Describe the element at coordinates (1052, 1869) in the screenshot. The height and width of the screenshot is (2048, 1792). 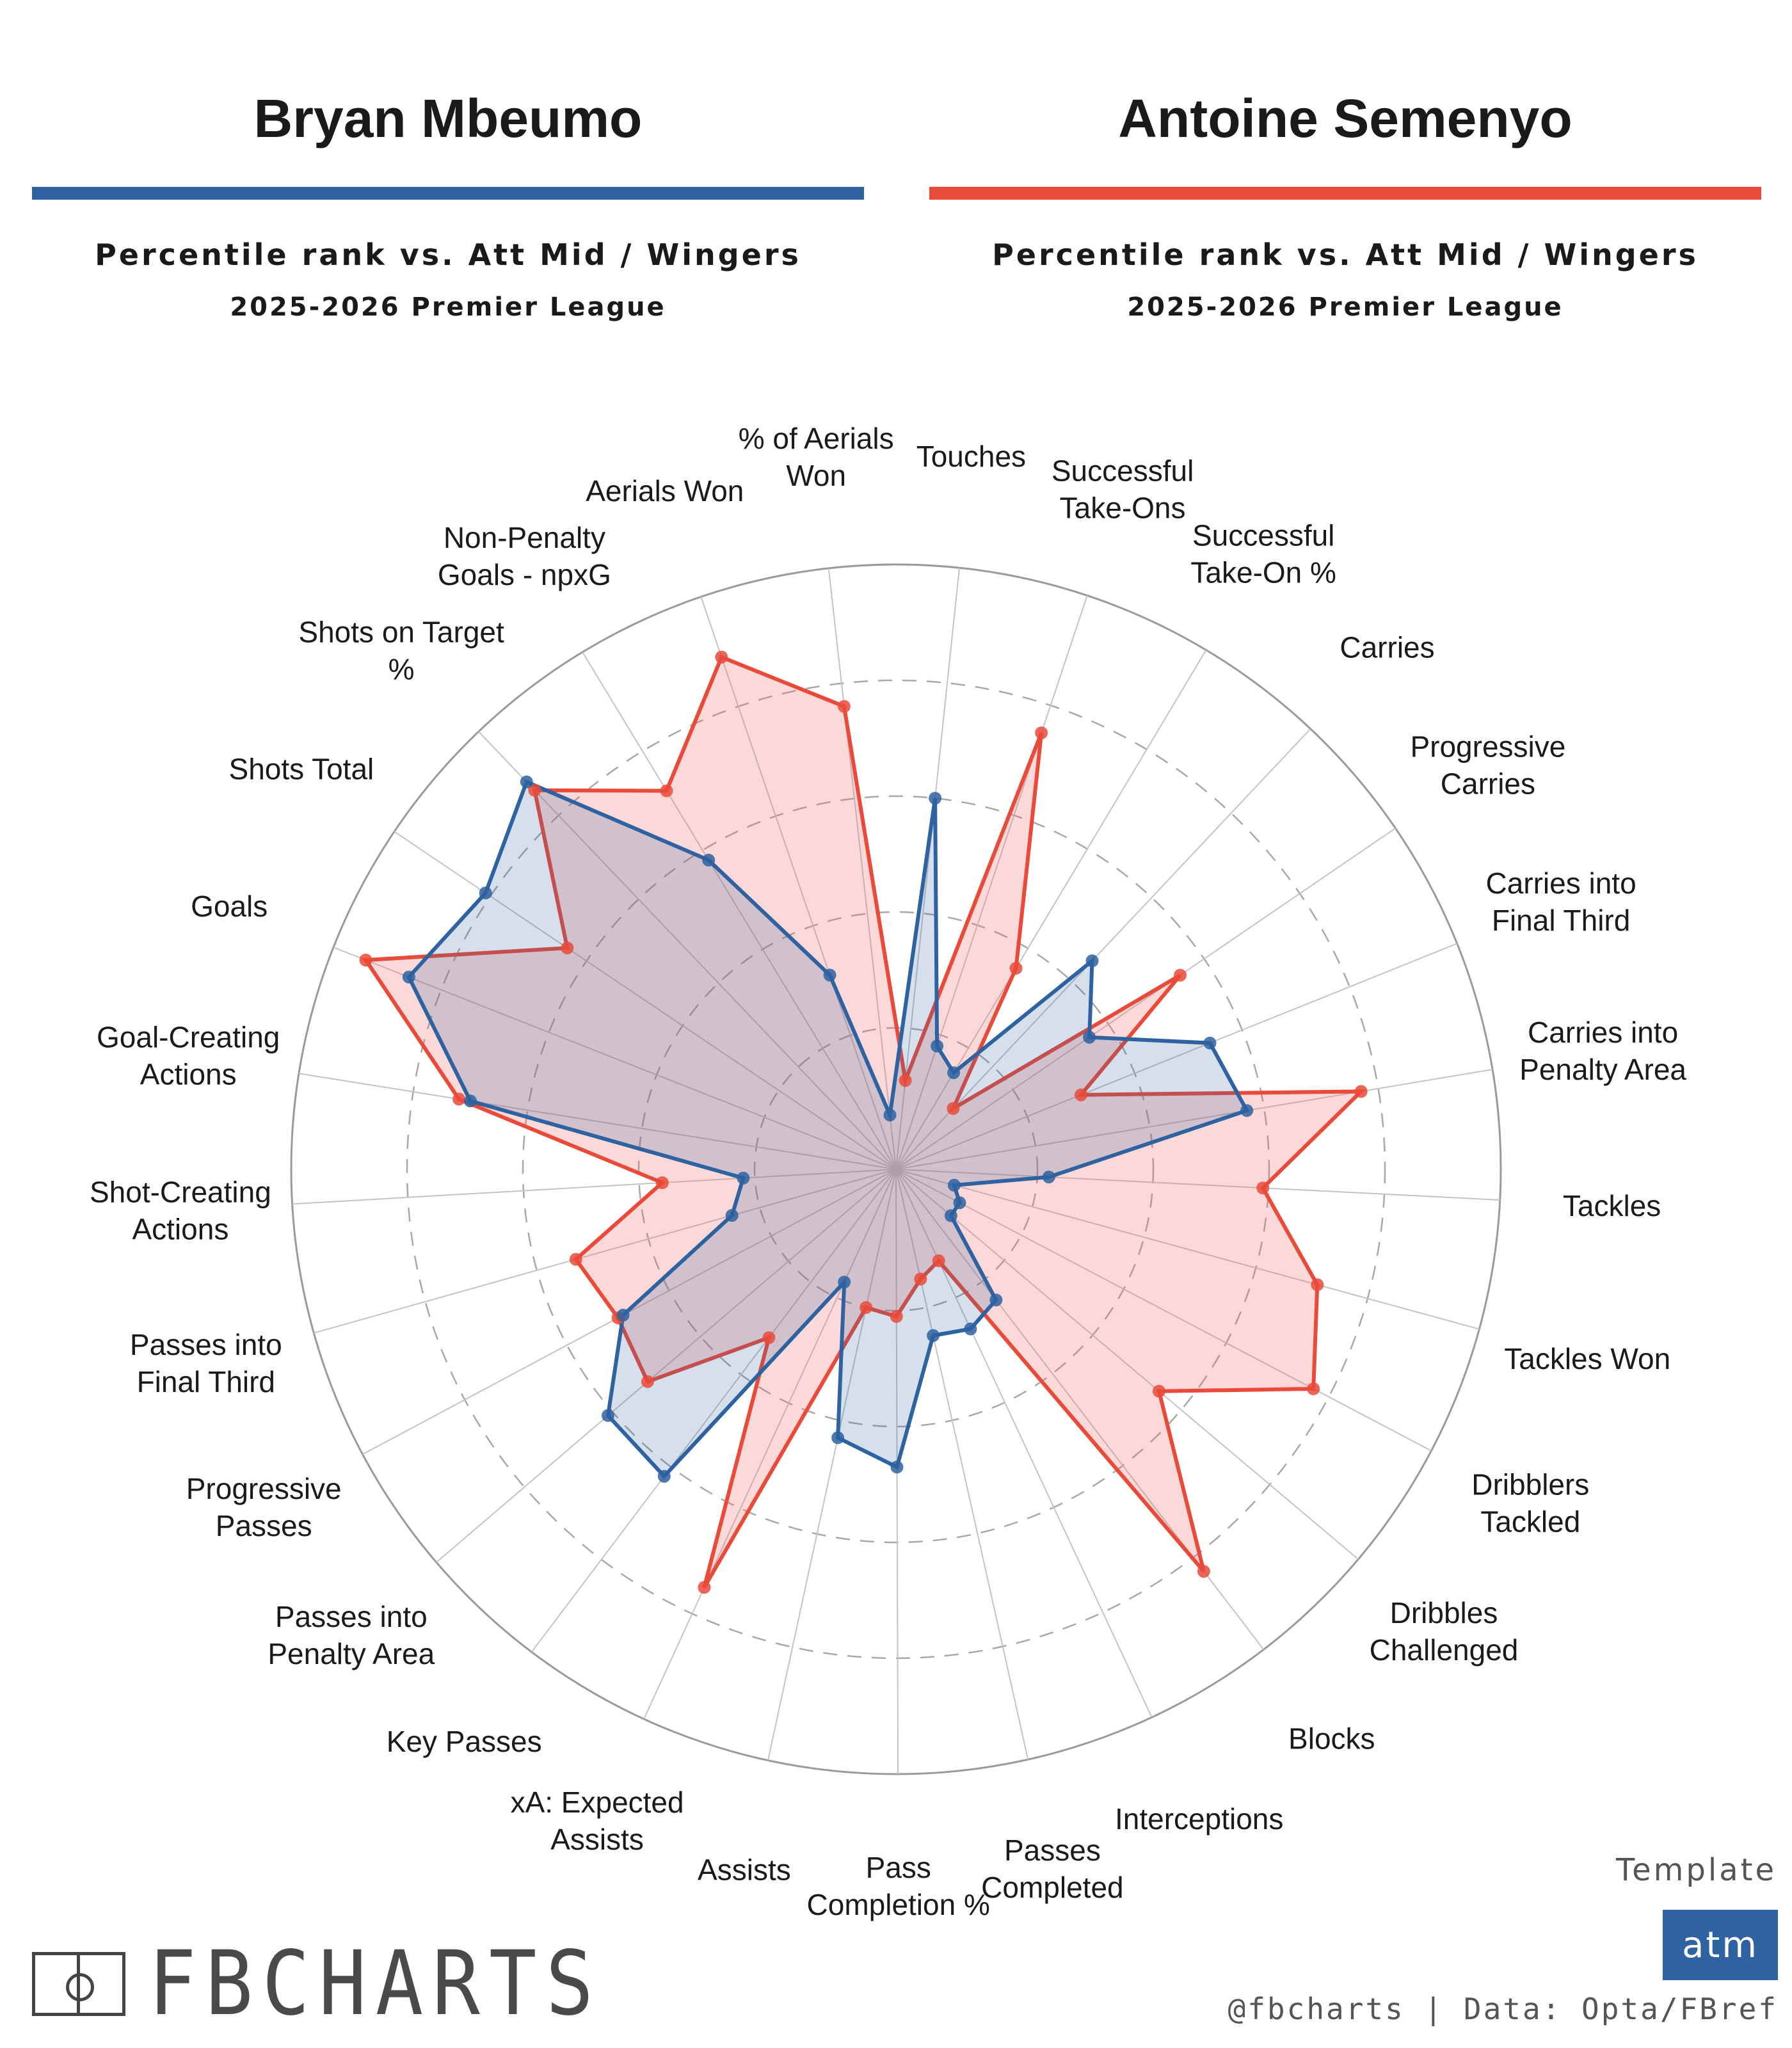
I see `axis-label: Passes Completed` at that location.